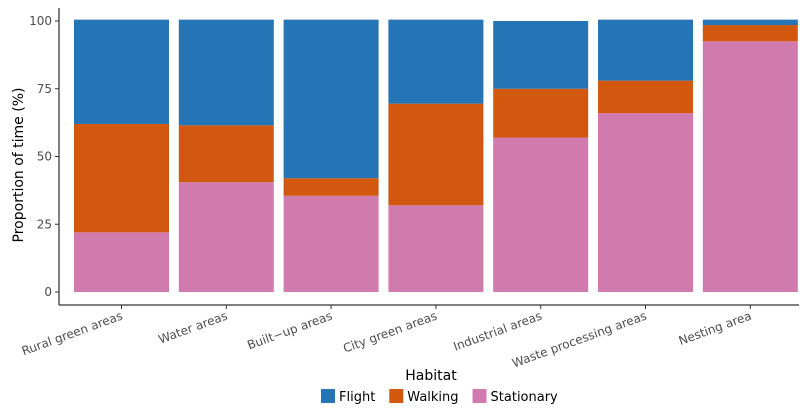  What do you see at coordinates (432, 397) in the screenshot?
I see `legend-label-walking: Walking` at bounding box center [432, 397].